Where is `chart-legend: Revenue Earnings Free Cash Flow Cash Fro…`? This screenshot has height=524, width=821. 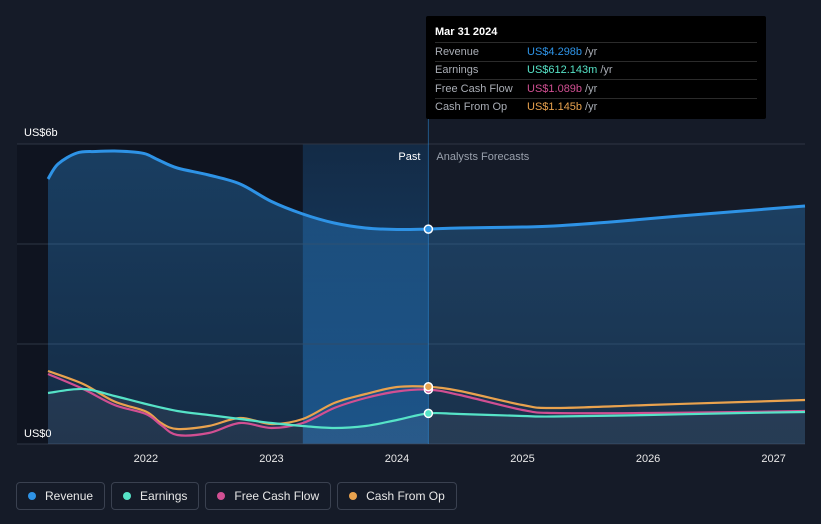
chart-legend: Revenue Earnings Free Cash Flow Cash Fro… is located at coordinates (236, 496).